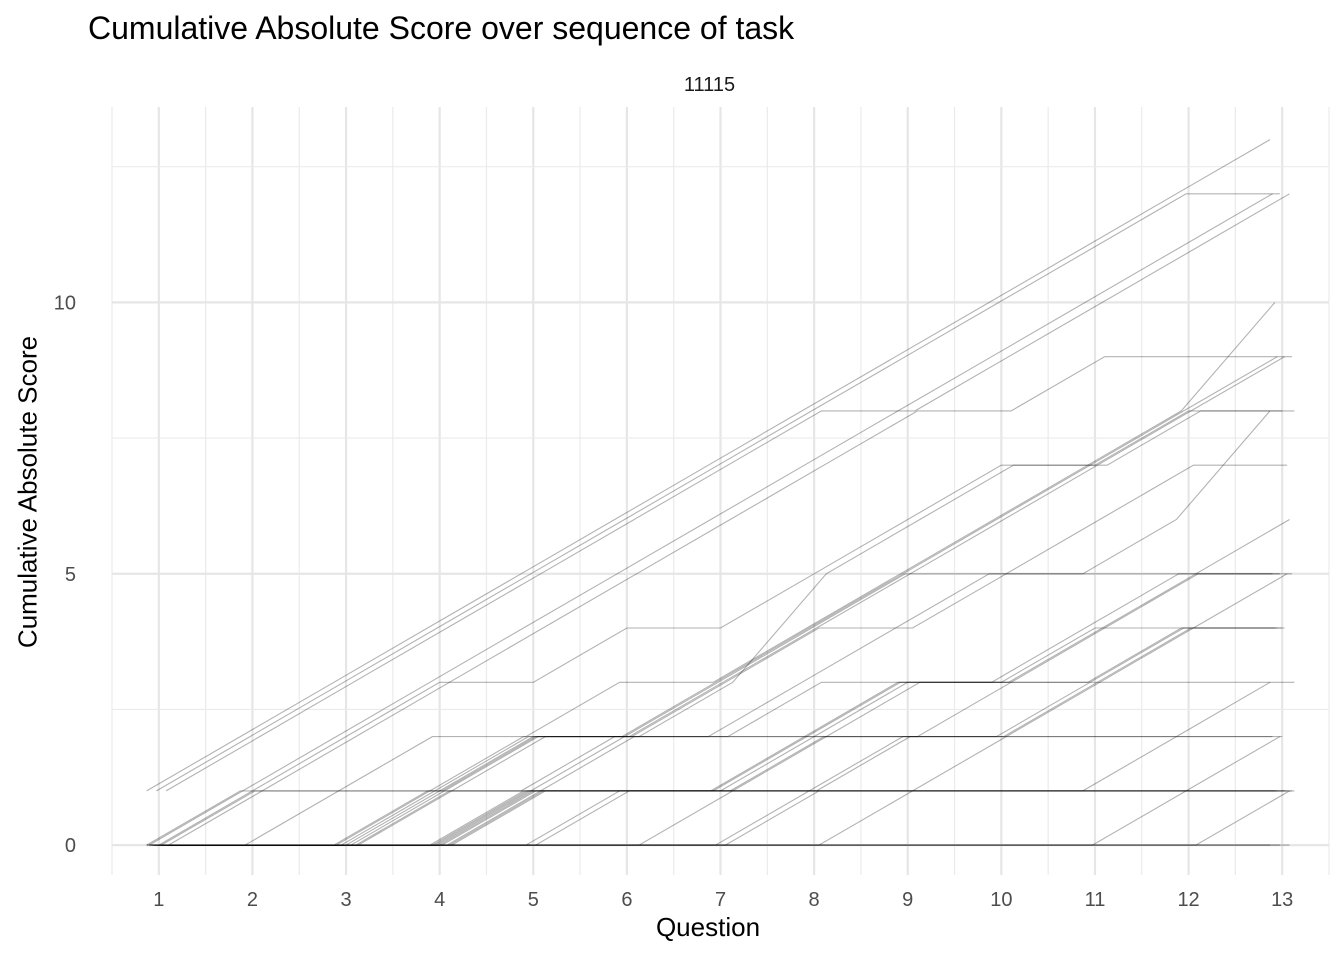  What do you see at coordinates (709, 85) in the screenshot?
I see `facet-label: 11115` at bounding box center [709, 85].